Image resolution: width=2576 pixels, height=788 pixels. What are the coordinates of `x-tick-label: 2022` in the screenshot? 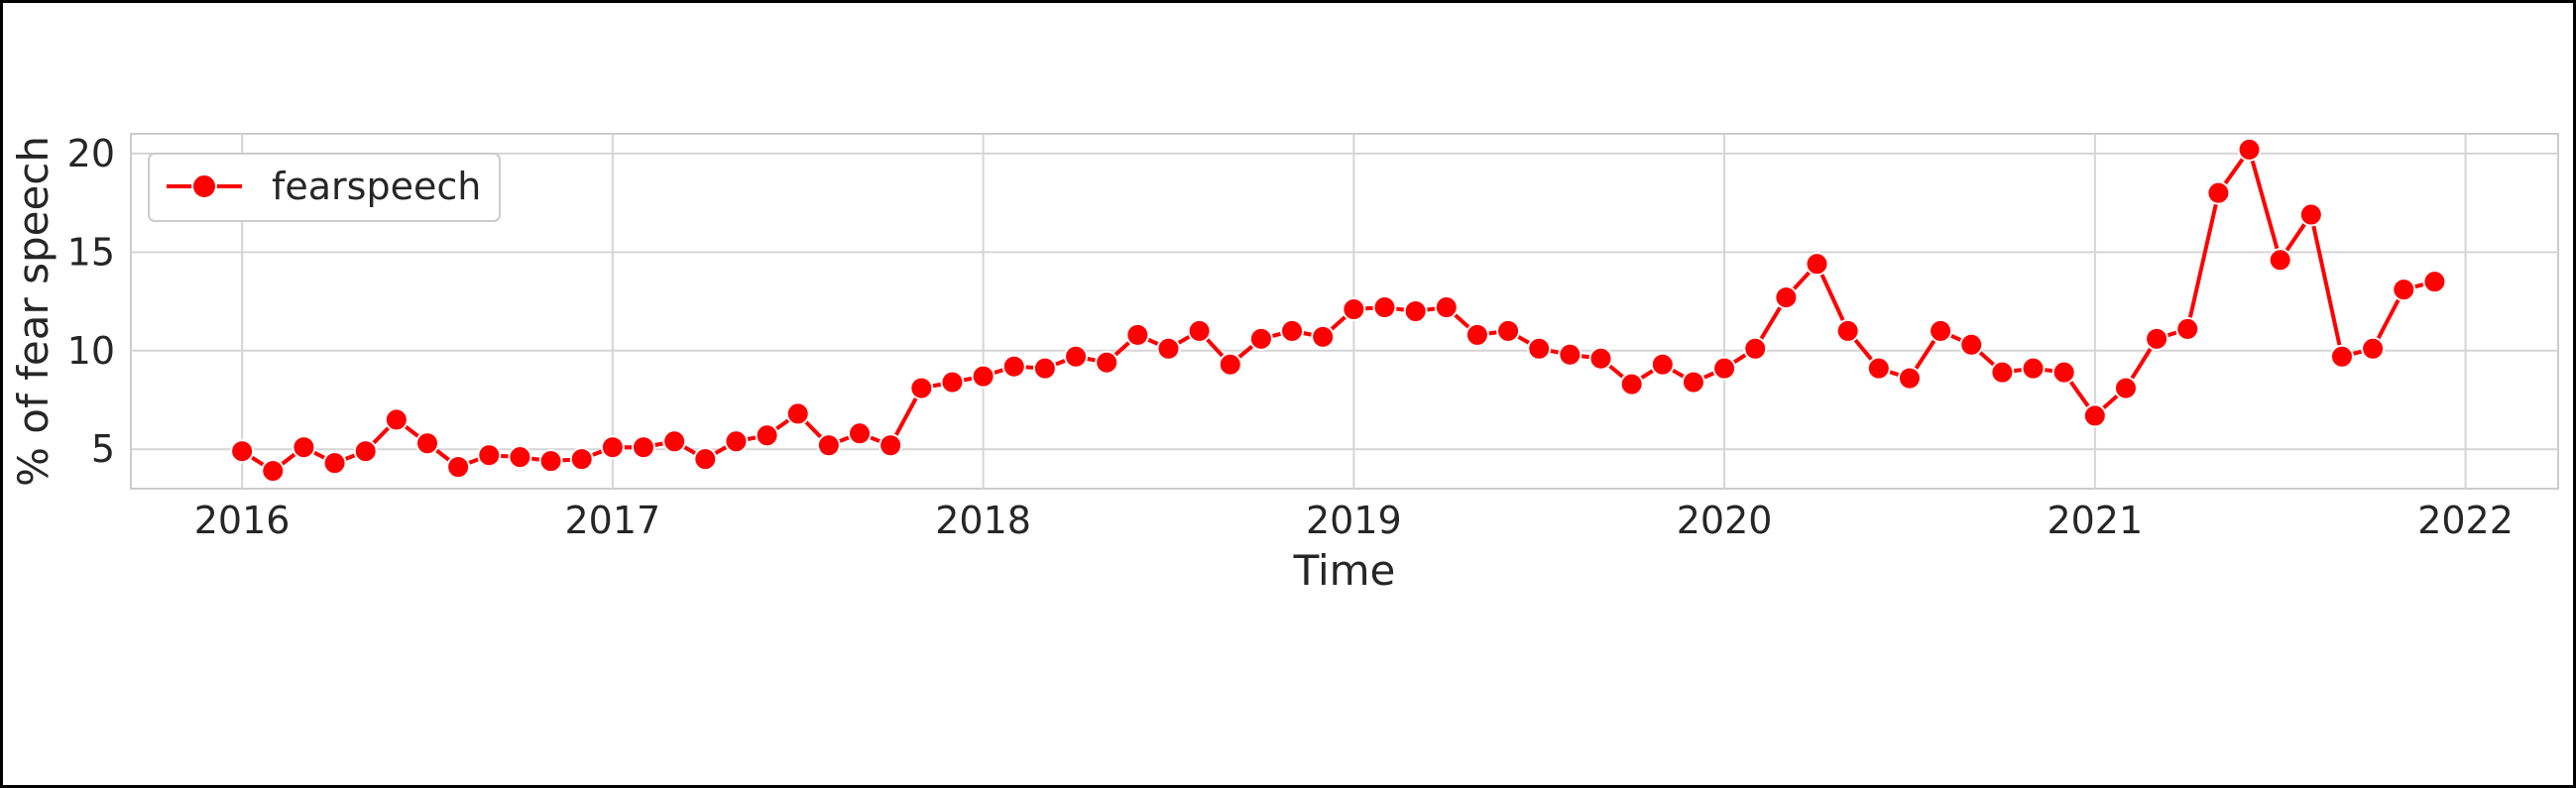 It's located at (2465, 520).